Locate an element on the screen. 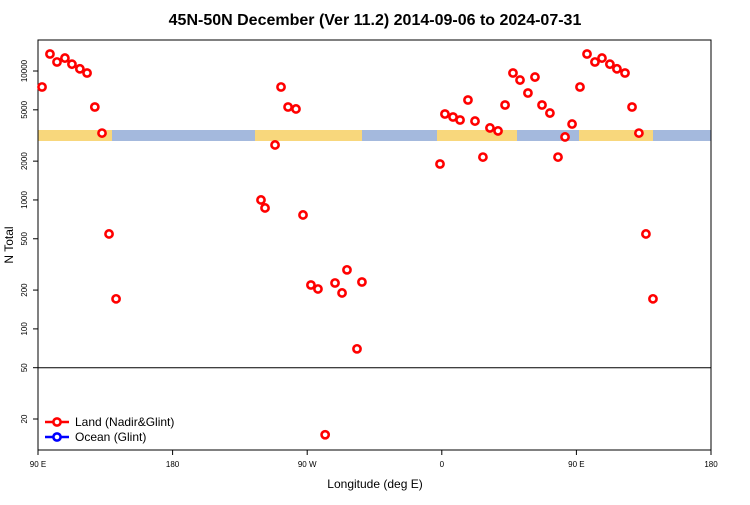 The width and height of the screenshot is (750, 505). y-tick-label: 10000 is located at coordinates (24, 70).